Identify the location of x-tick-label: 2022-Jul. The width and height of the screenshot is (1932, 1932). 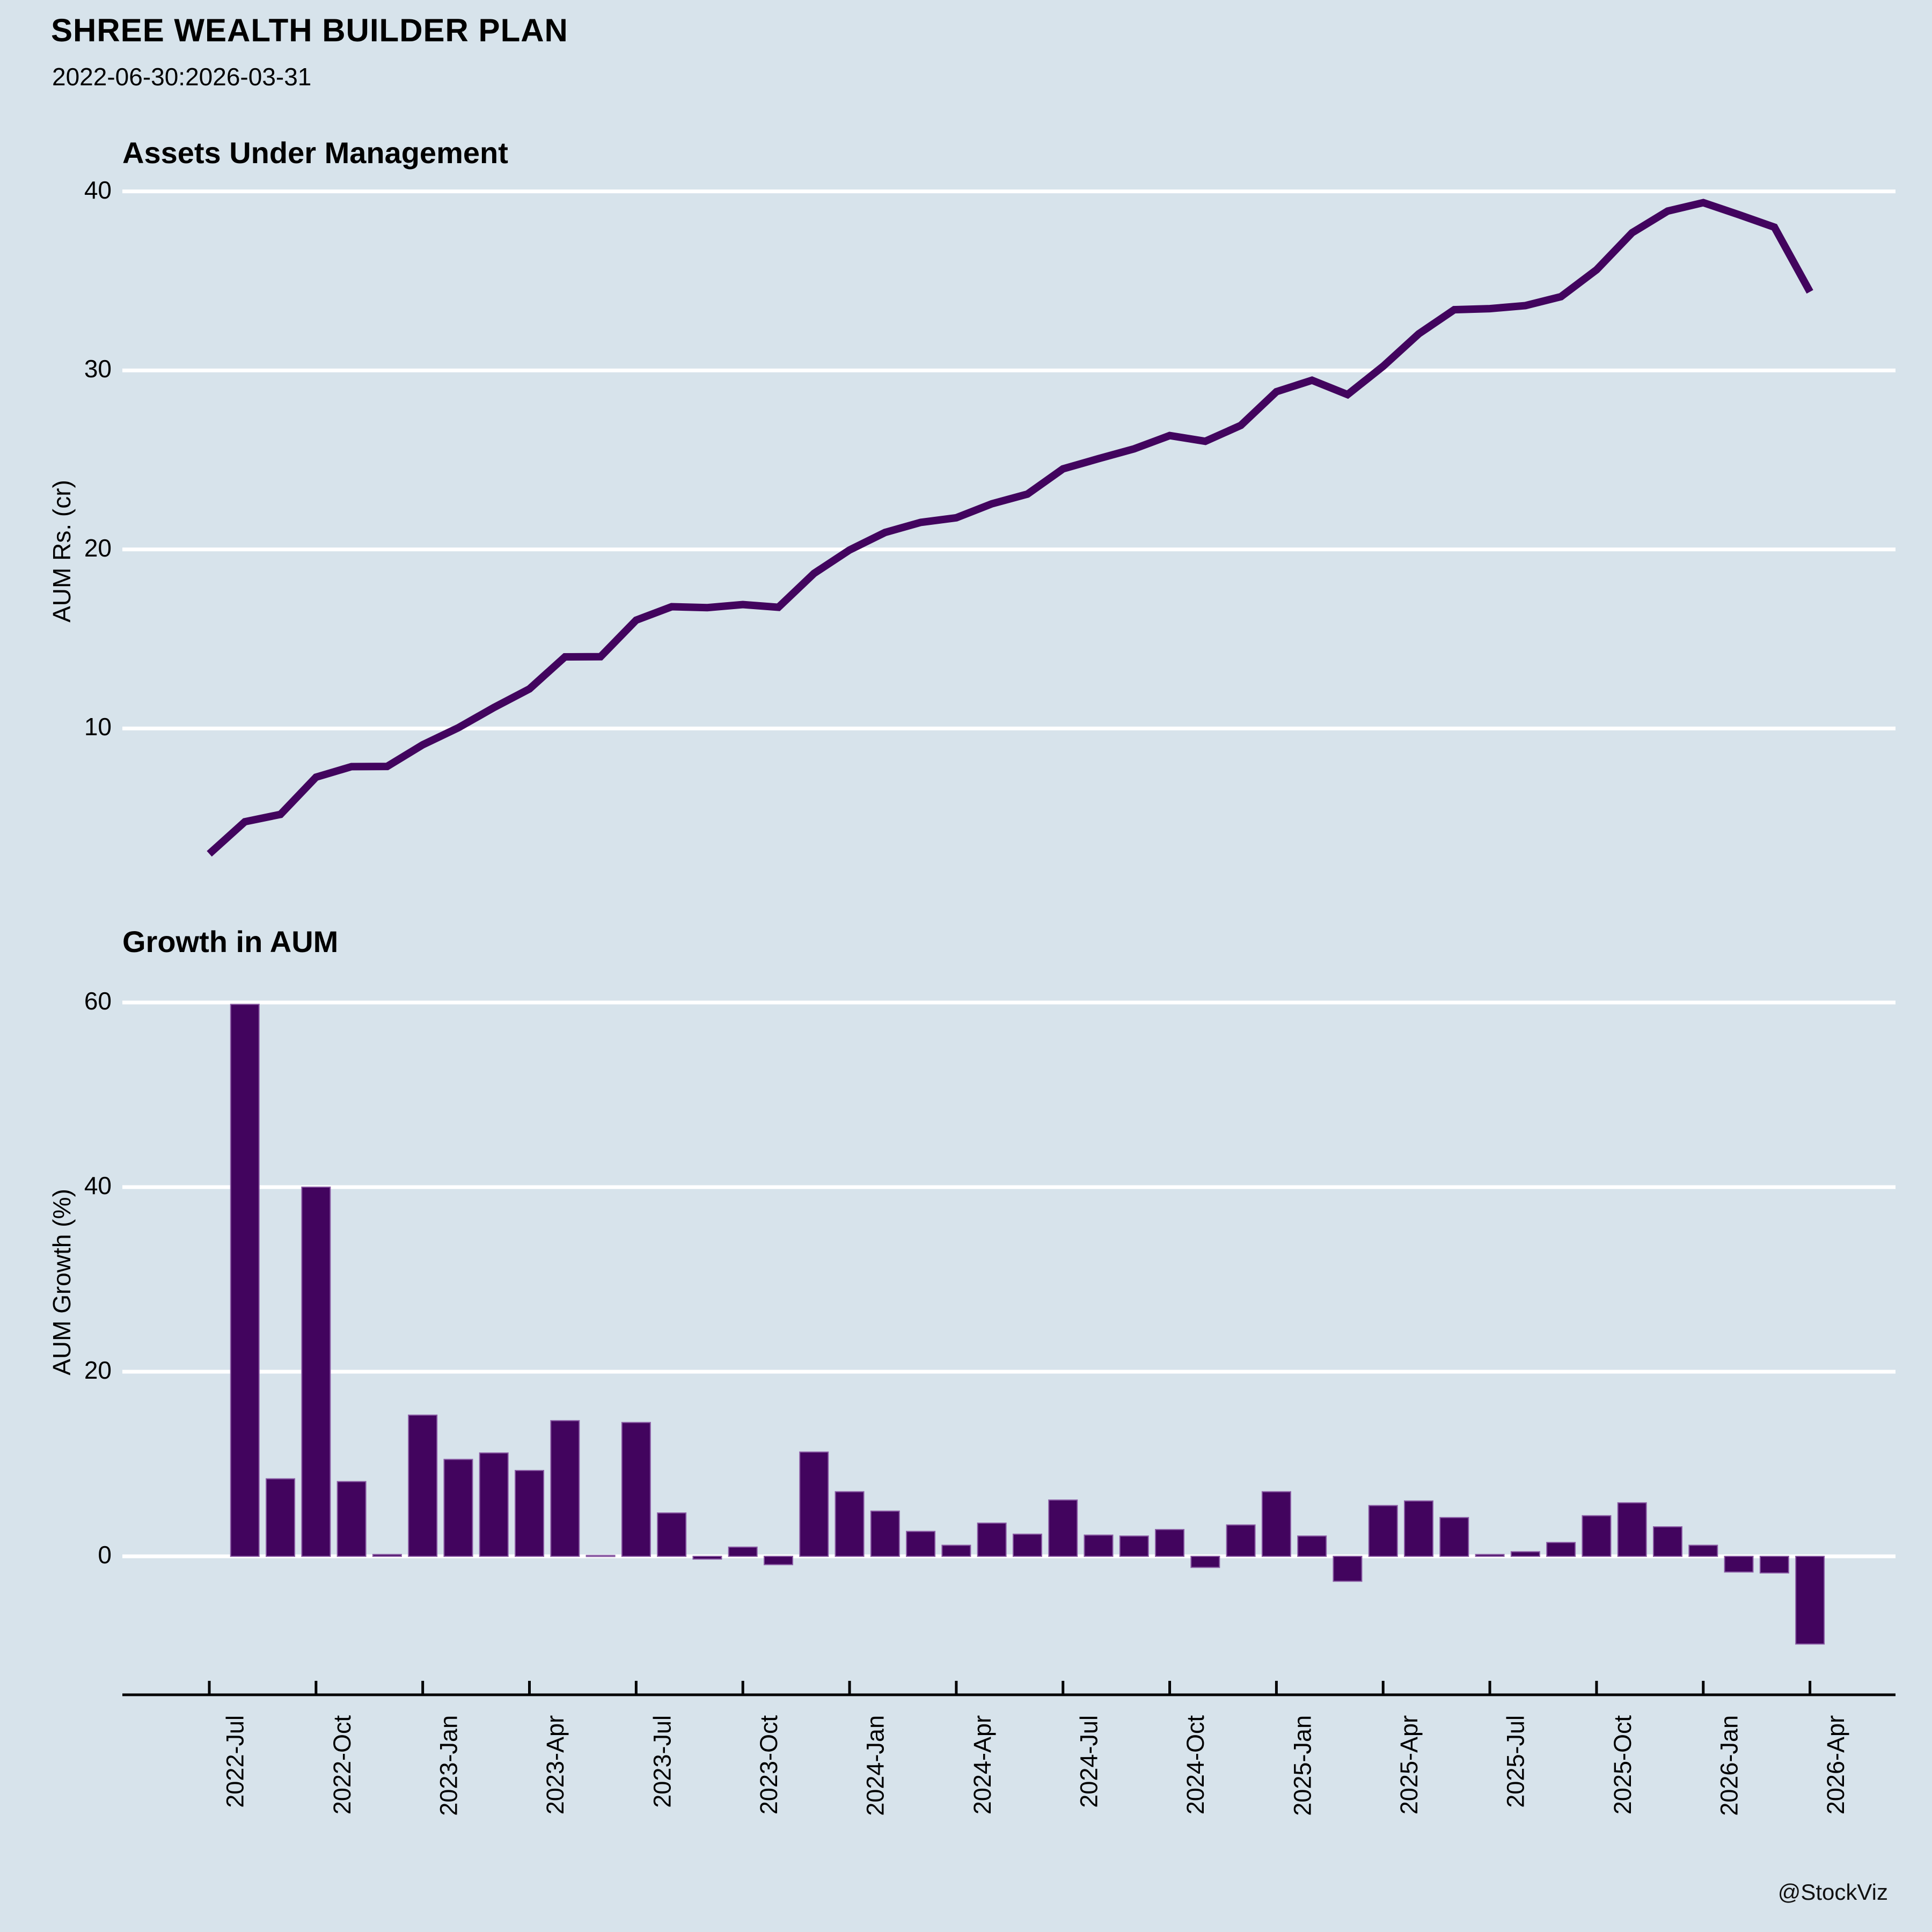
(235, 1761).